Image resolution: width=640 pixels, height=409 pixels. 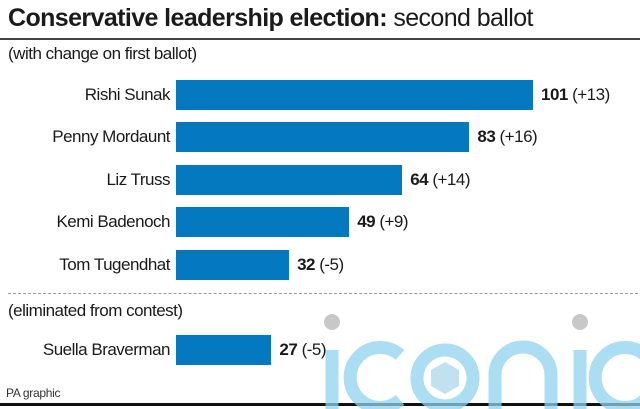 What do you see at coordinates (516, 136) in the screenshot?
I see `bar-change: (+16)` at bounding box center [516, 136].